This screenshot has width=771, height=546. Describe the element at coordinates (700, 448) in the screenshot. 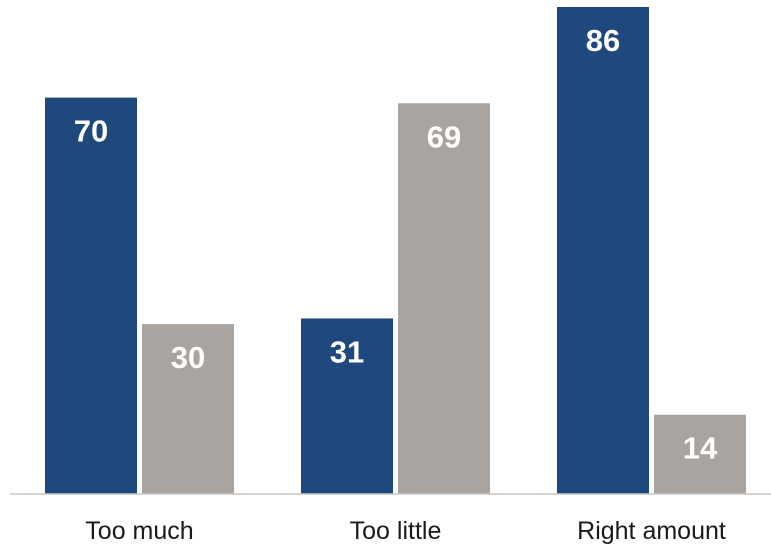

I see `data-label: 14` at that location.